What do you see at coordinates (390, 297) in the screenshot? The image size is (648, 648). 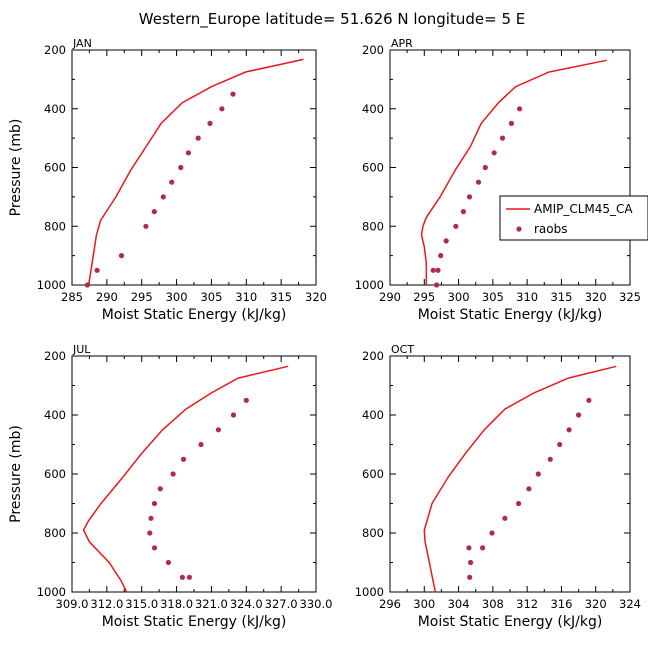 I see `x-tick-label: 290` at bounding box center [390, 297].